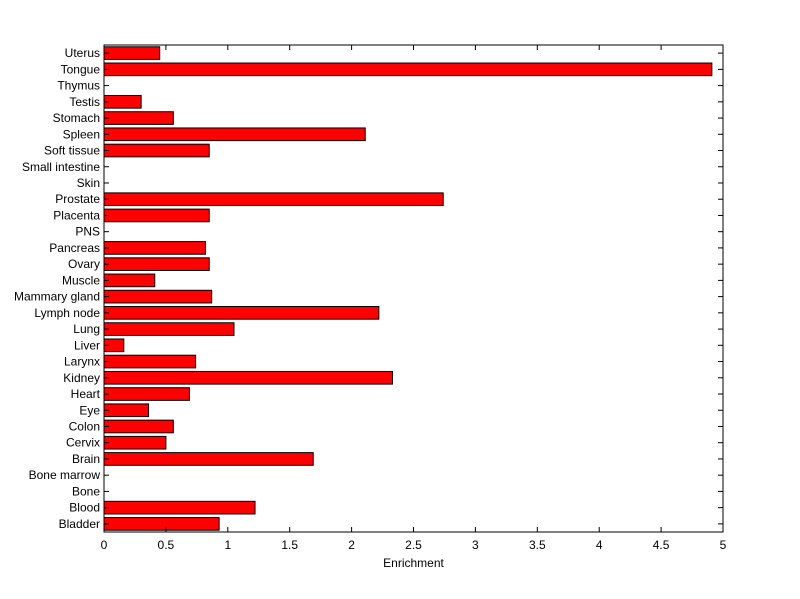  Describe the element at coordinates (241, 313) in the screenshot. I see `bar-lymph-node` at that location.